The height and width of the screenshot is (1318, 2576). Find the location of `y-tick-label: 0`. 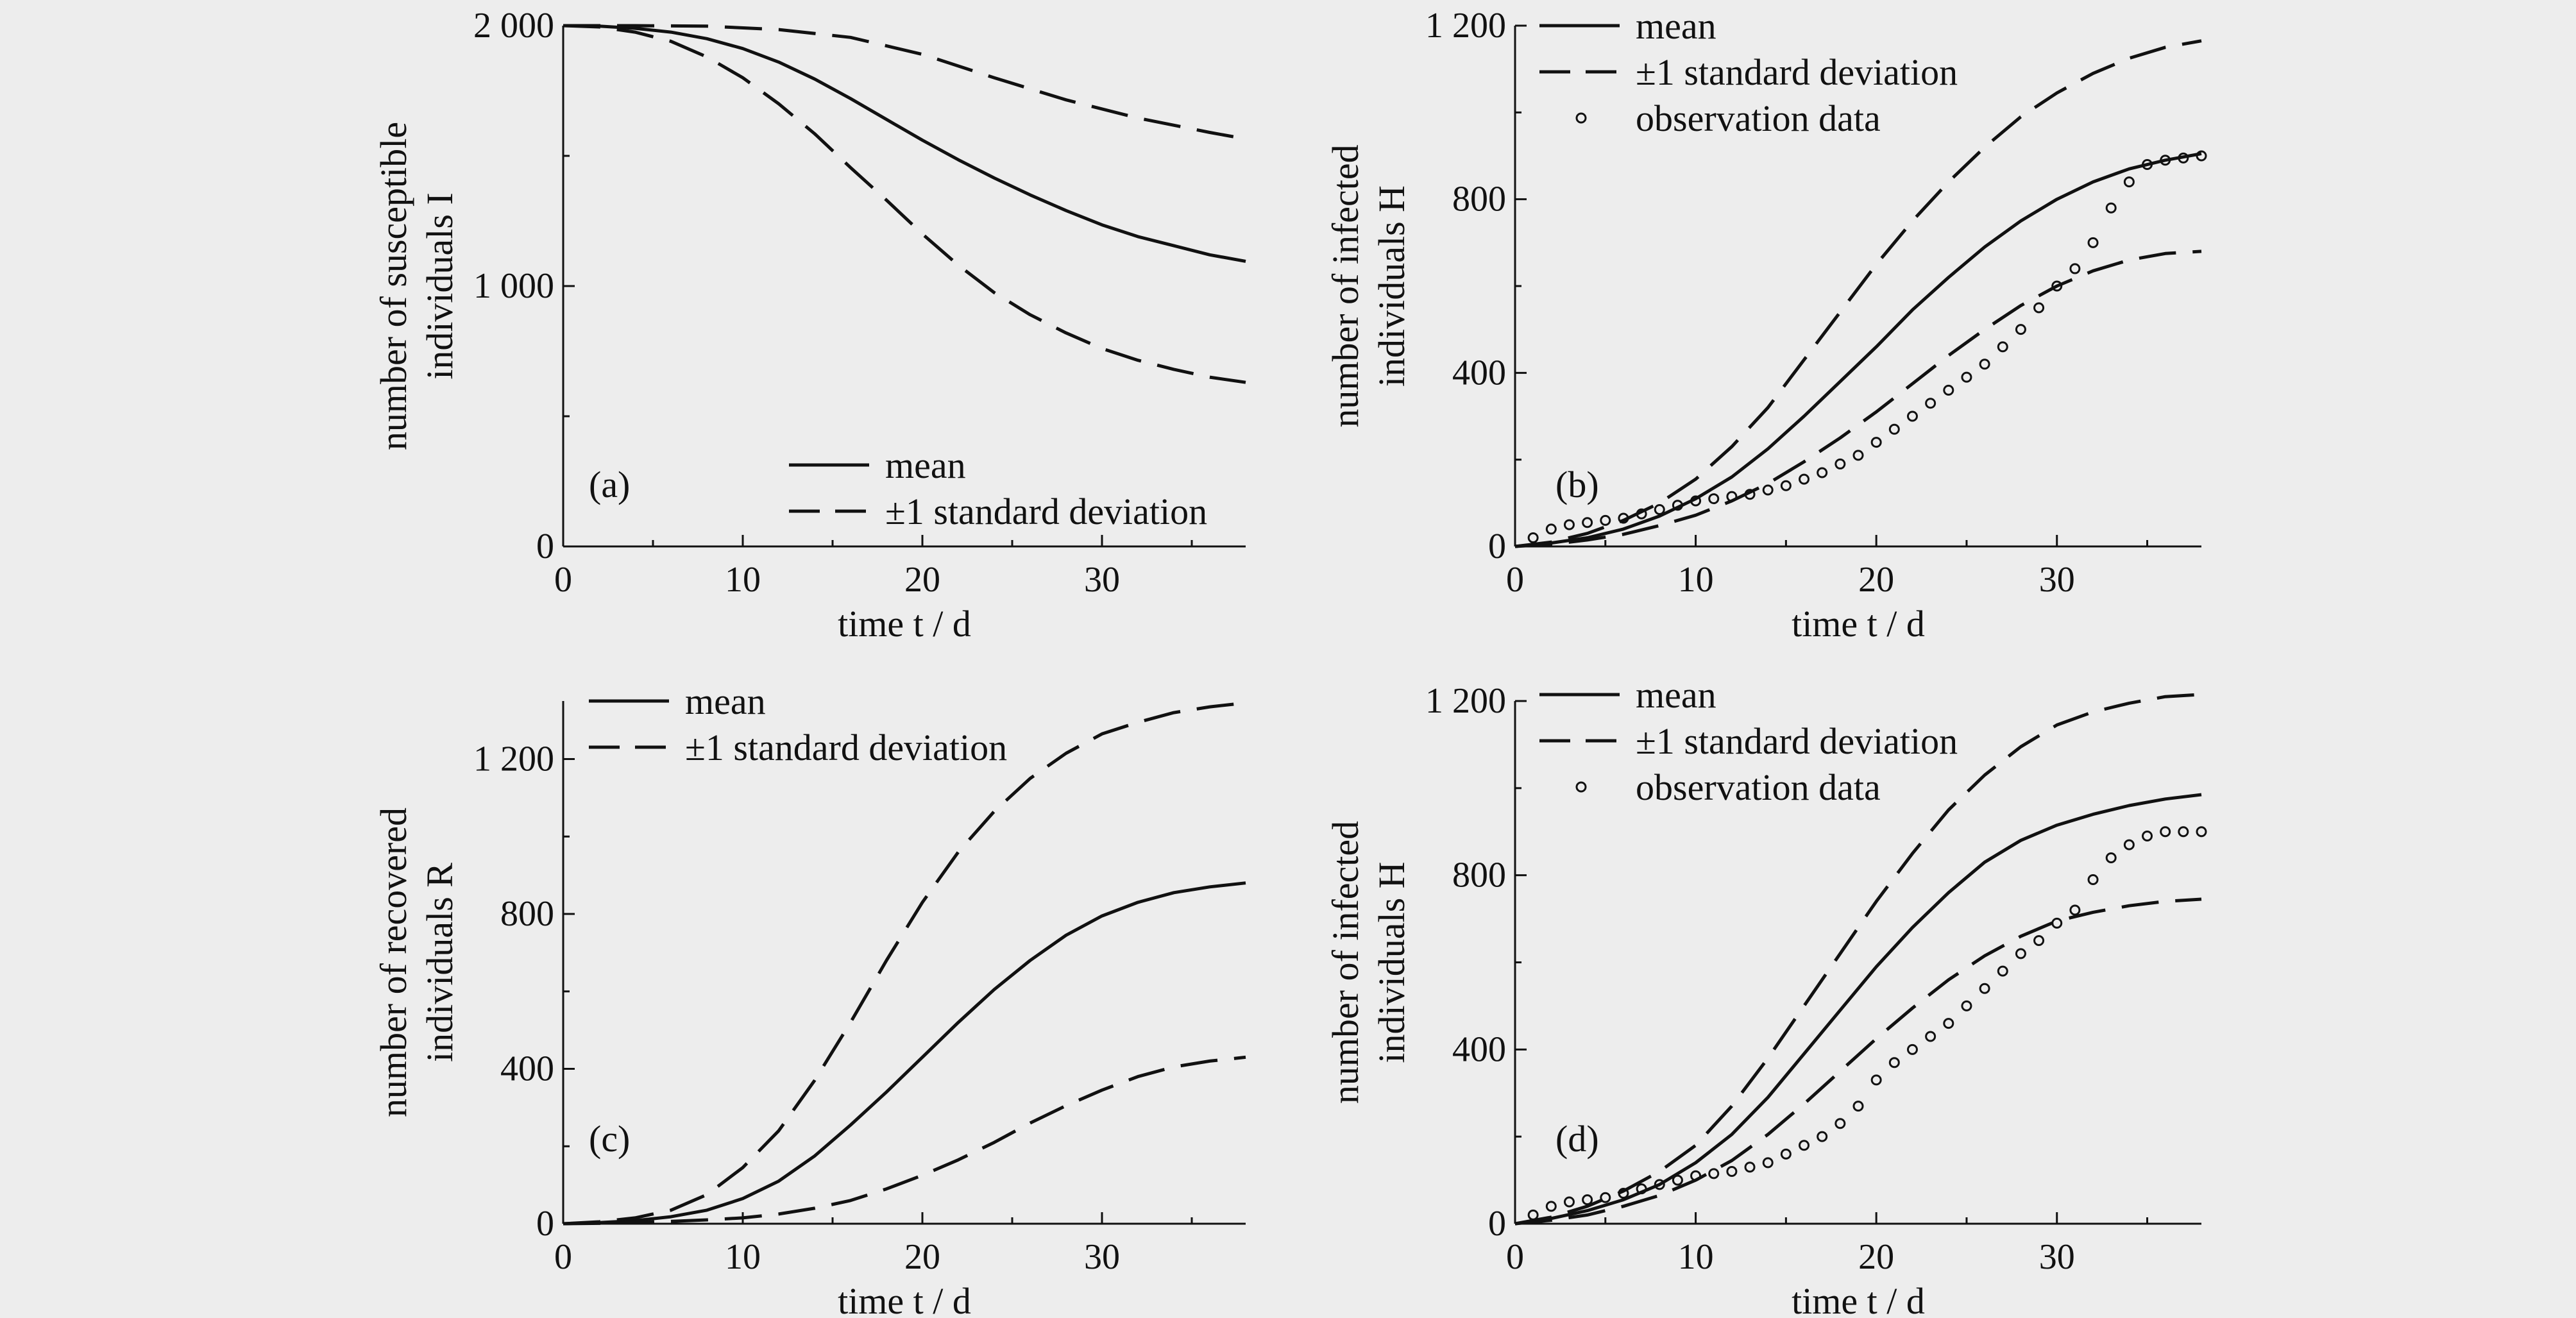

y-tick-label: 0 is located at coordinates (545, 546).